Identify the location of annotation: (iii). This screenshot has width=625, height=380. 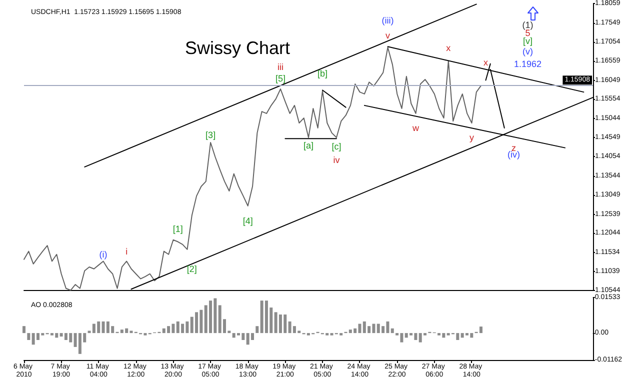
(388, 20).